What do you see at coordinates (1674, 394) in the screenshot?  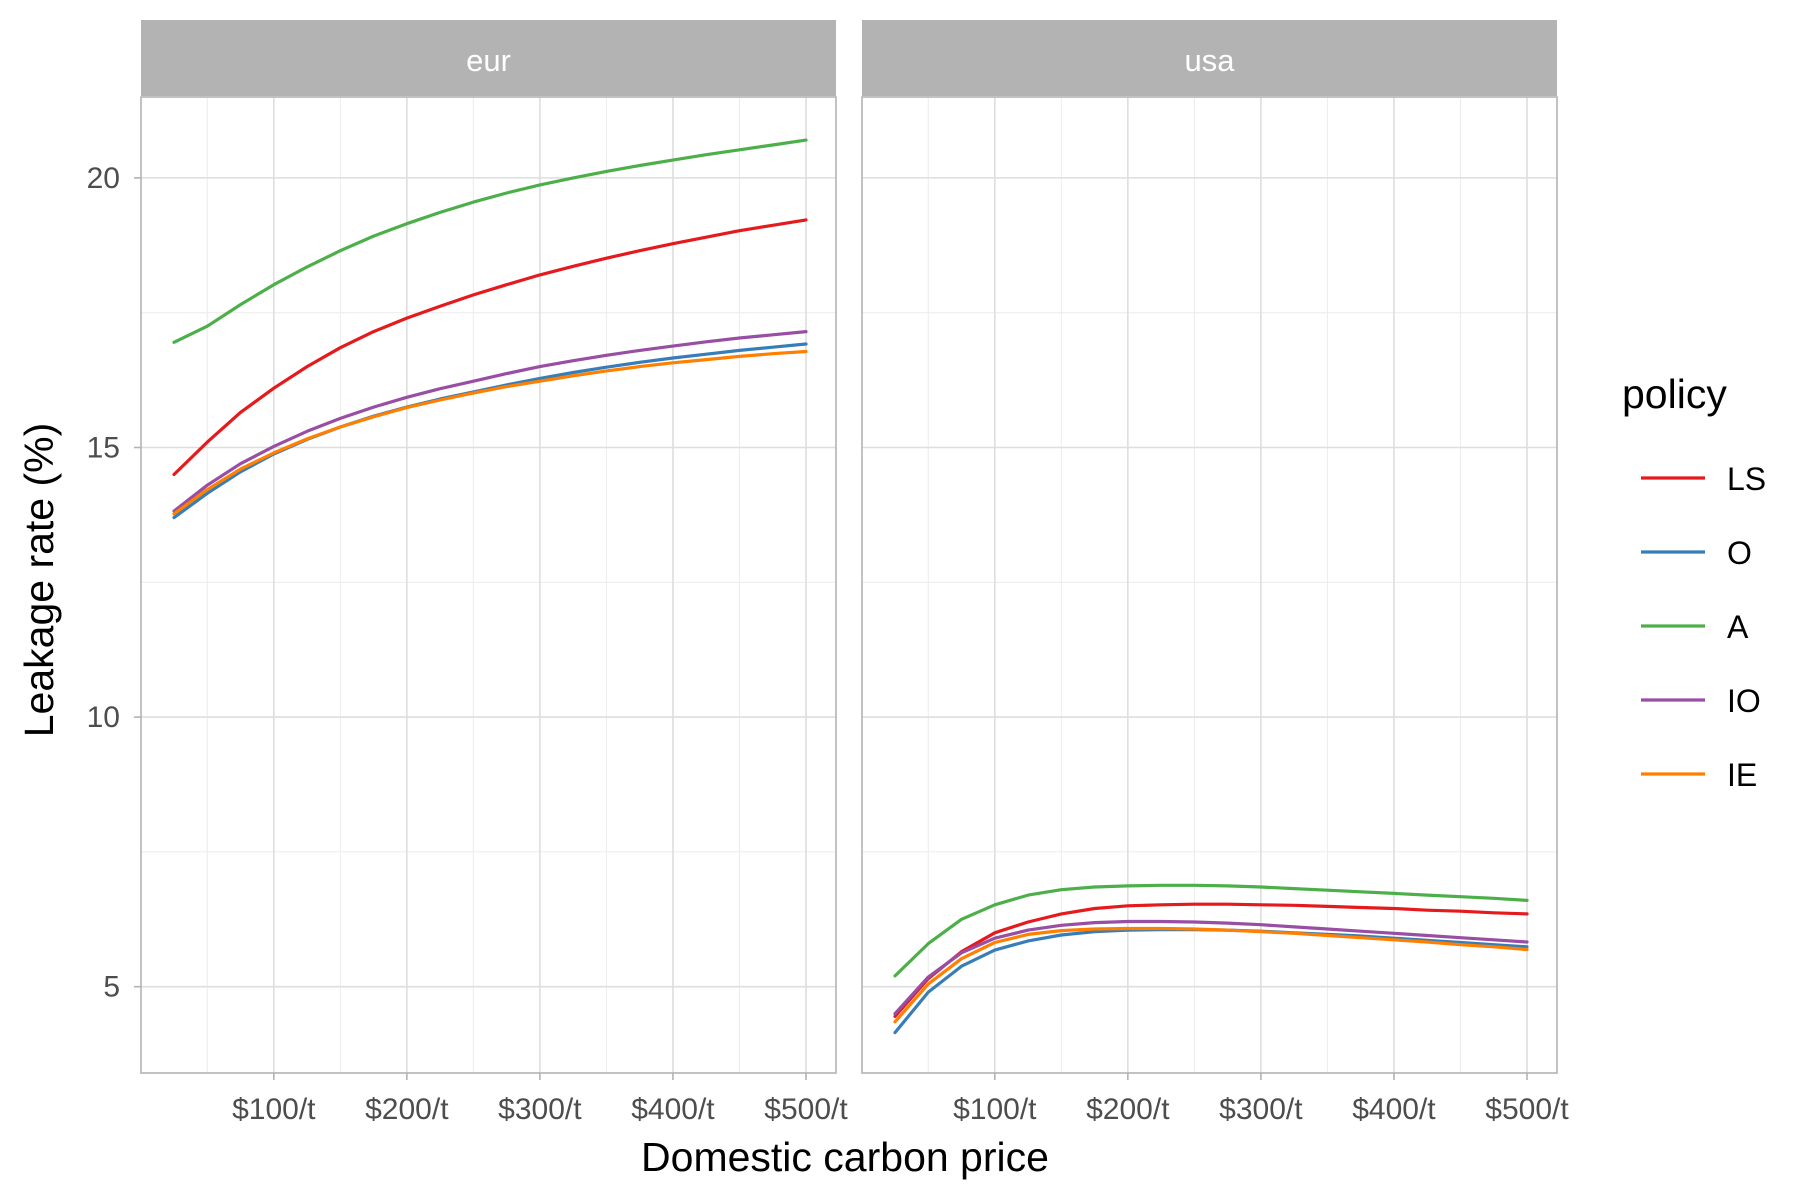 I see `legend-title: policy` at bounding box center [1674, 394].